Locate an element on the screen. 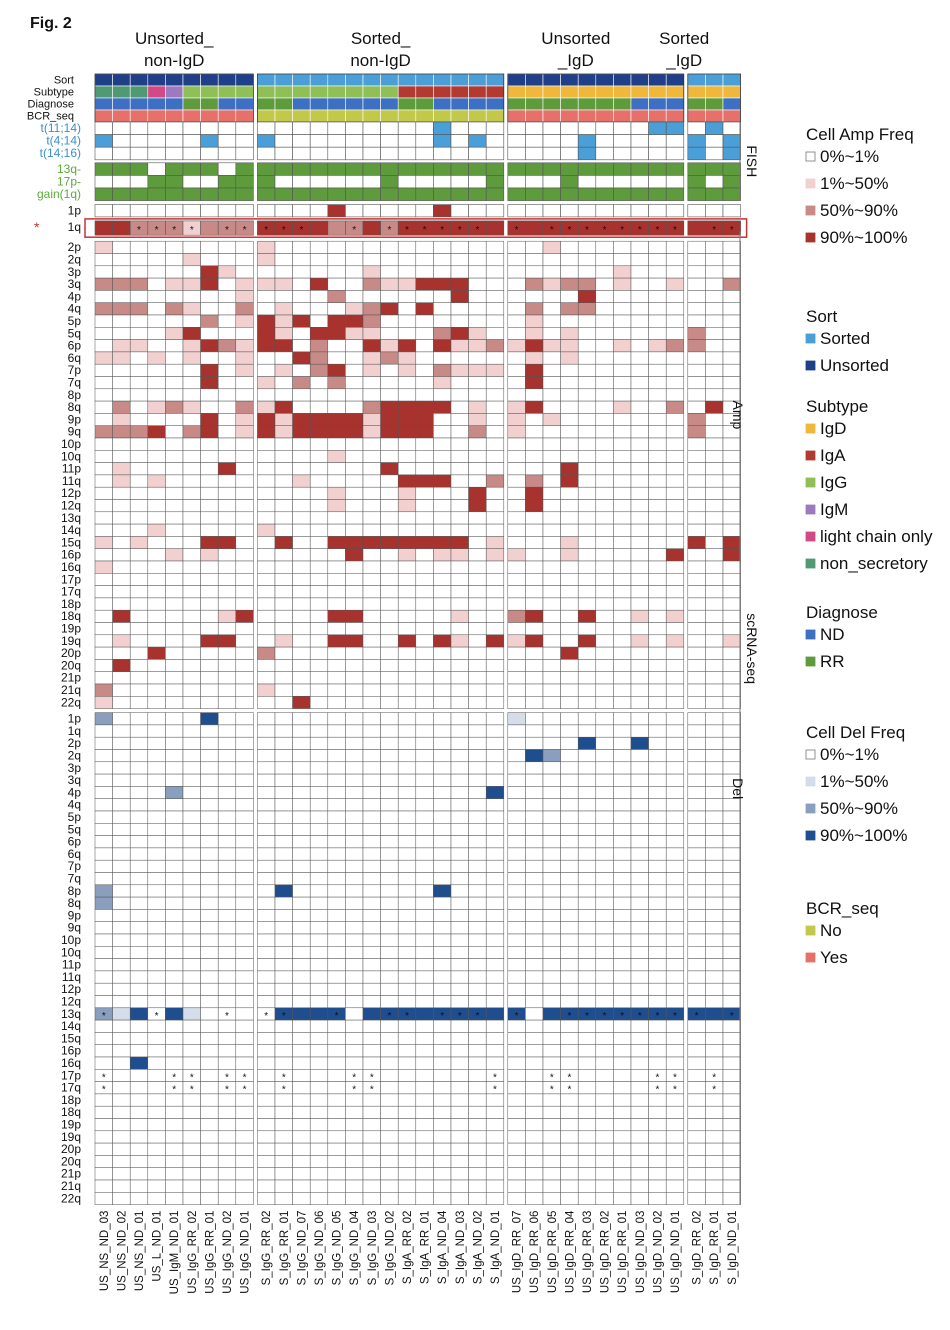  legend-item-label: 0%~1% is located at coordinates (849, 754).